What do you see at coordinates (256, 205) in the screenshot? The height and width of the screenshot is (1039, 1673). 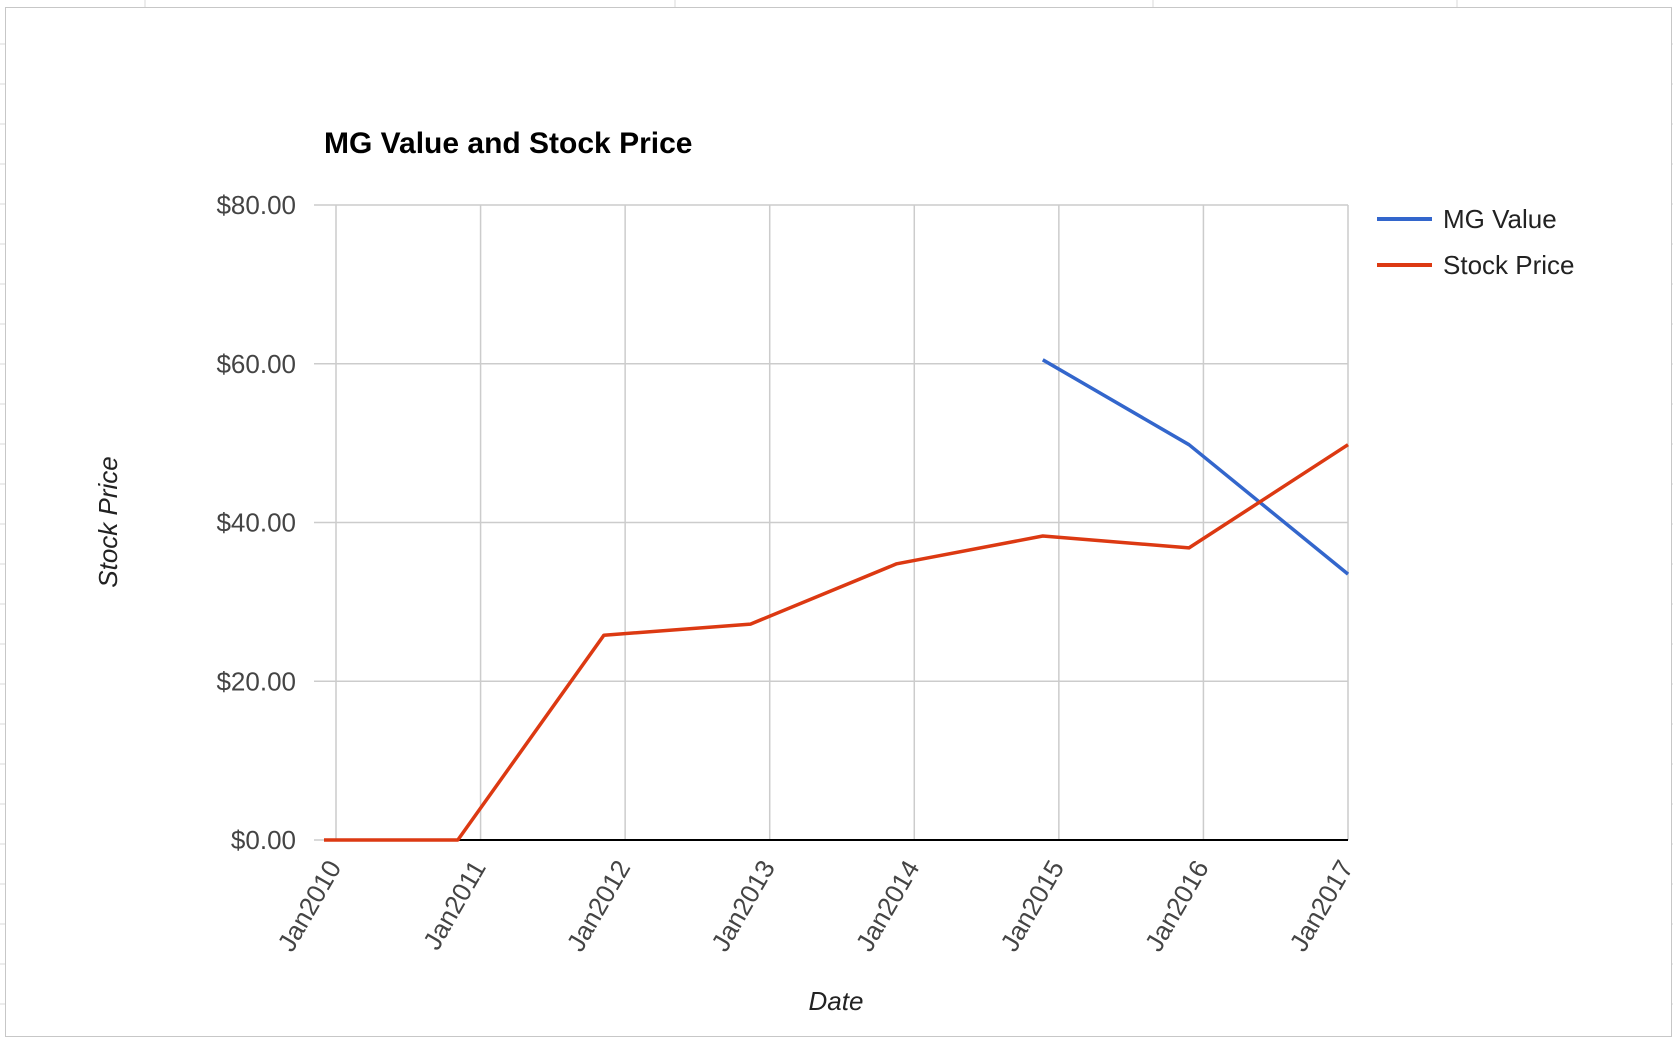 I see `y-tick-label: $80.00` at bounding box center [256, 205].